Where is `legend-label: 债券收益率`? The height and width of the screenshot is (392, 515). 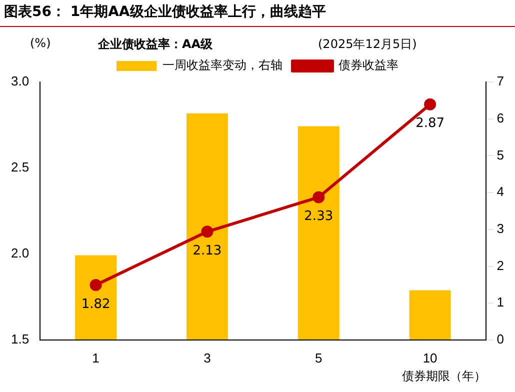
legend-label: 债券收益率 is located at coordinates (368, 65).